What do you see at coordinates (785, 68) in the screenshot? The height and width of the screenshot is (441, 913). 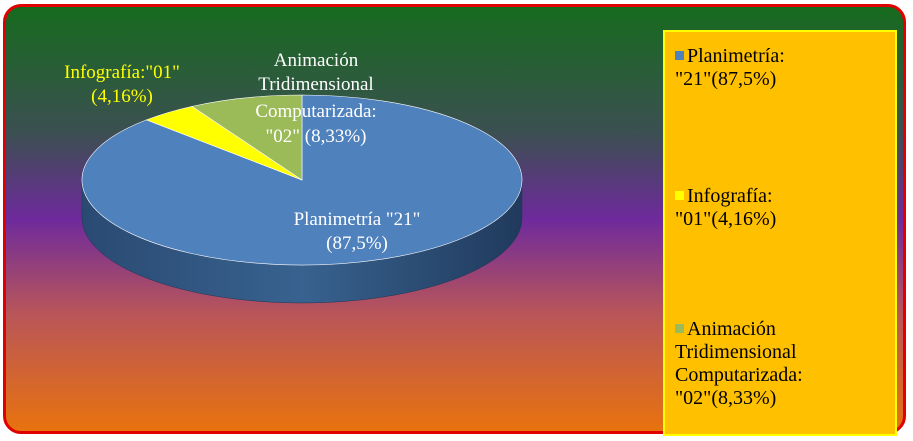 I see `legend-item-planimetria: Planimetría: "21"(87,5%)` at bounding box center [785, 68].